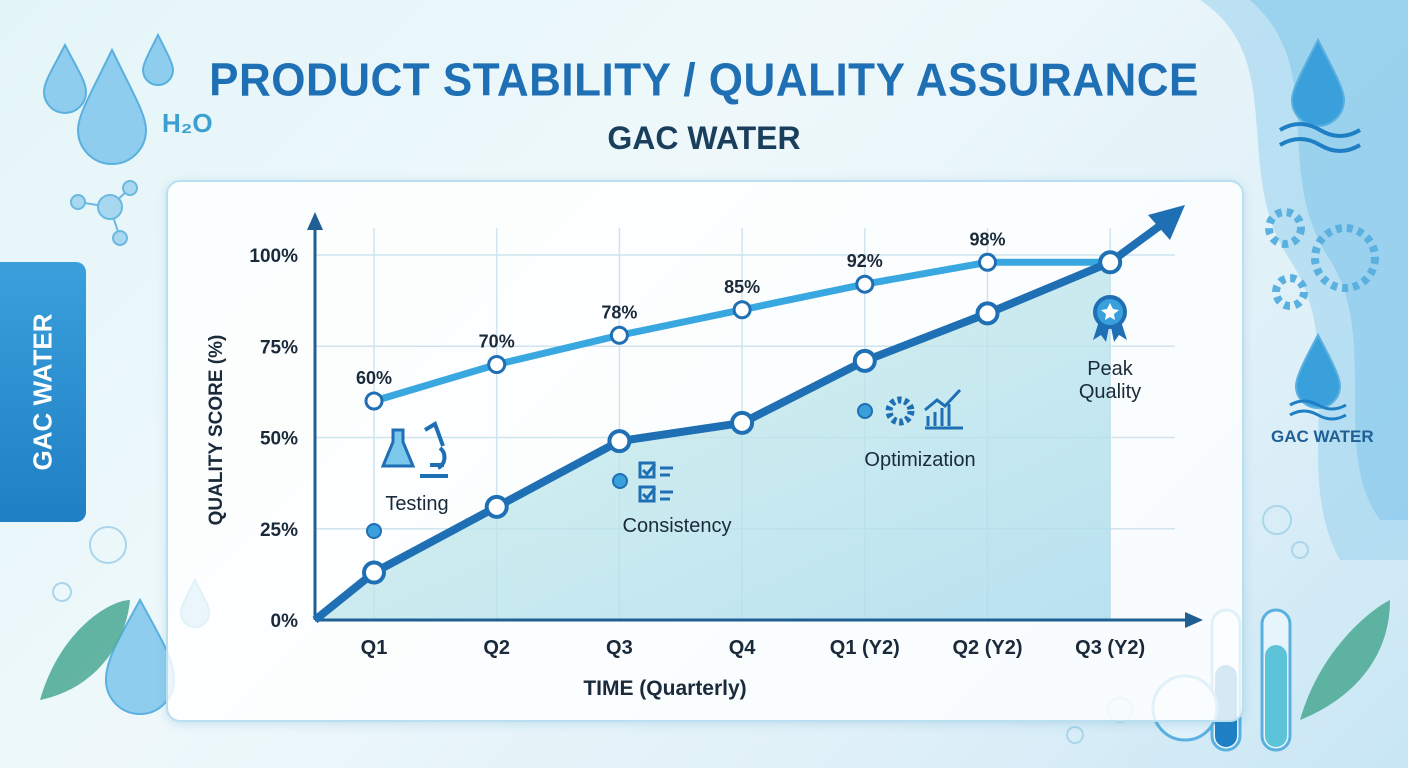  Describe the element at coordinates (43, 392) in the screenshot. I see `side-brand-tab: GAC WATER` at that location.